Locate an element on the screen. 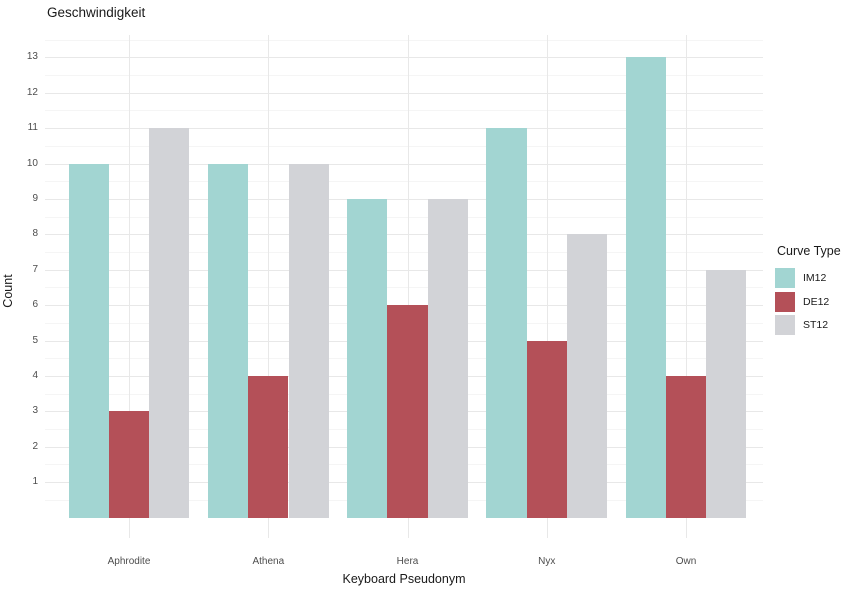  bar-ST12-Hera is located at coordinates (447, 358).